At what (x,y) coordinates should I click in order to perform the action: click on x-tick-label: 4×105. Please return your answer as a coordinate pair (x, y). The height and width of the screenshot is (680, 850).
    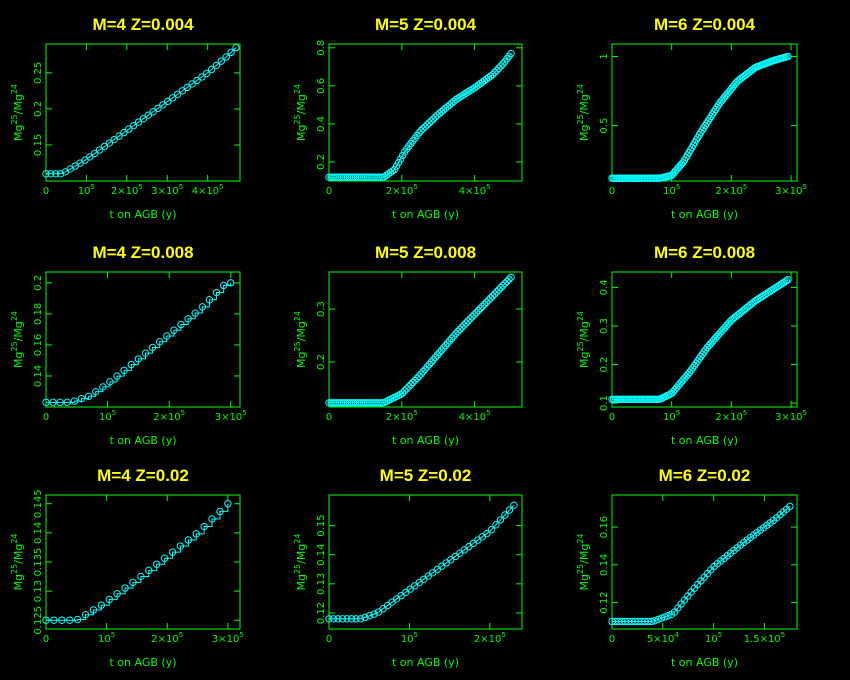
    Looking at the image, I should click on (208, 190).